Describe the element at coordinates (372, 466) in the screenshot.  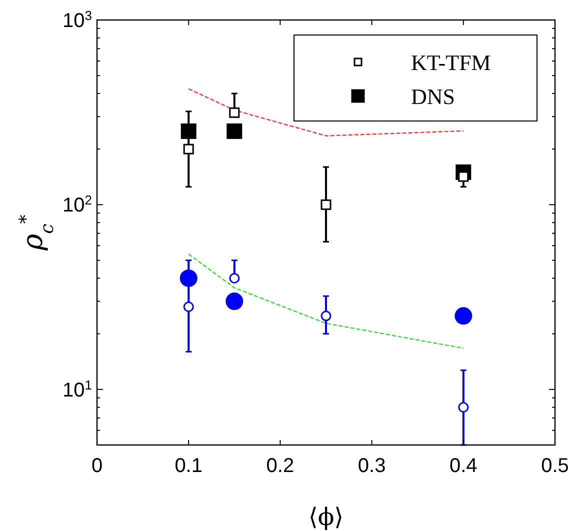
I see `x-tick-label: 0.3` at that location.